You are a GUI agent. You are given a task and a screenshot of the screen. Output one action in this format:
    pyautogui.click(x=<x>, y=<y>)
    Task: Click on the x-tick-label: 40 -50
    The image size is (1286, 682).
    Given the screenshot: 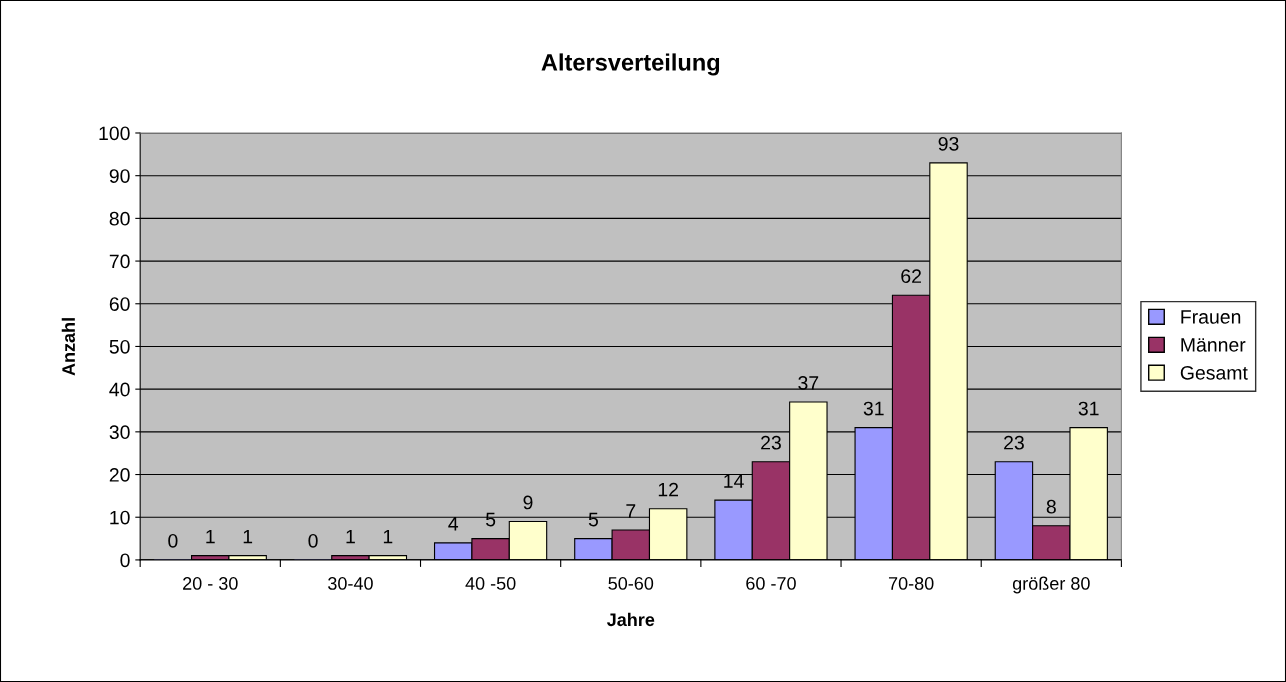 What is the action you would take?
    pyautogui.click(x=490, y=583)
    